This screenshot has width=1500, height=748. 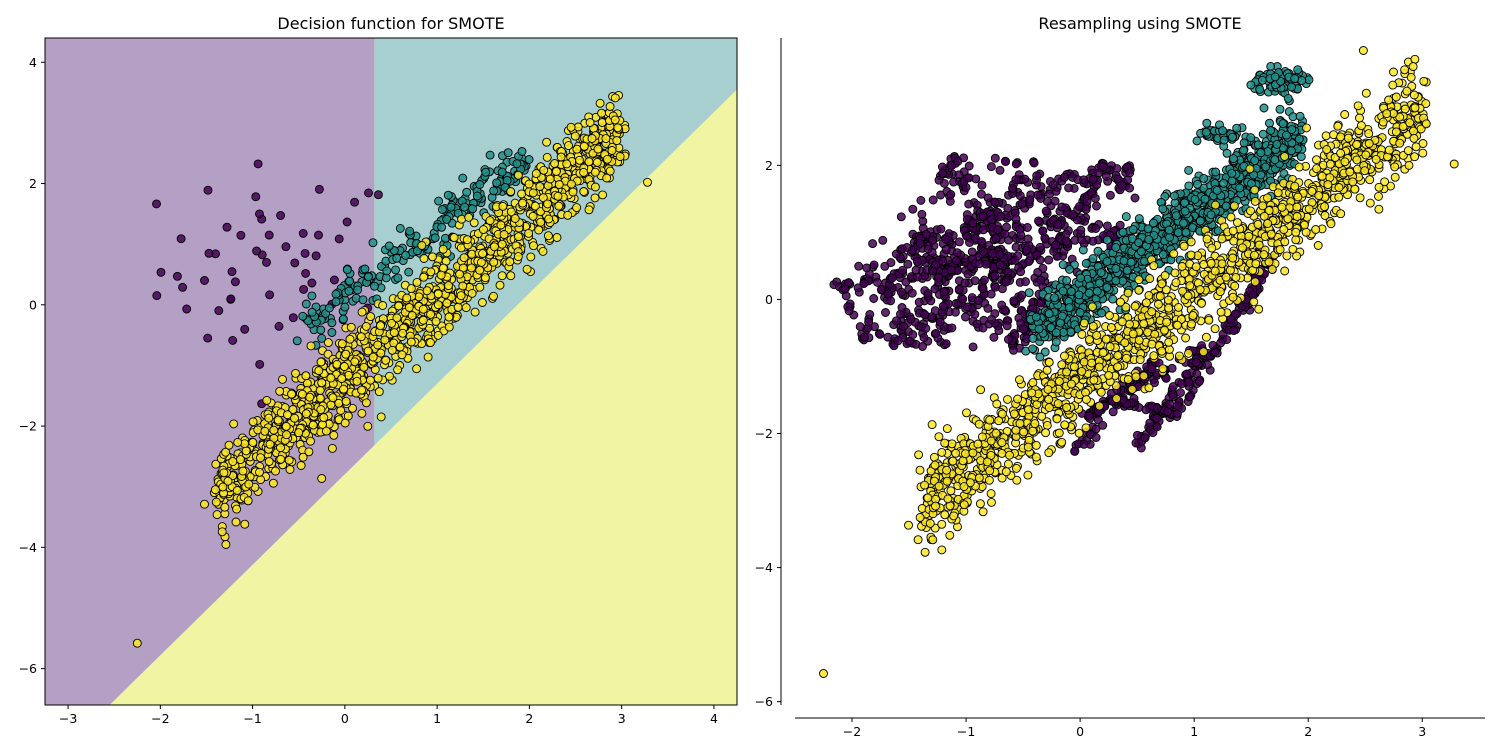 I want to click on x-tick-label: 4, so click(x=714, y=718).